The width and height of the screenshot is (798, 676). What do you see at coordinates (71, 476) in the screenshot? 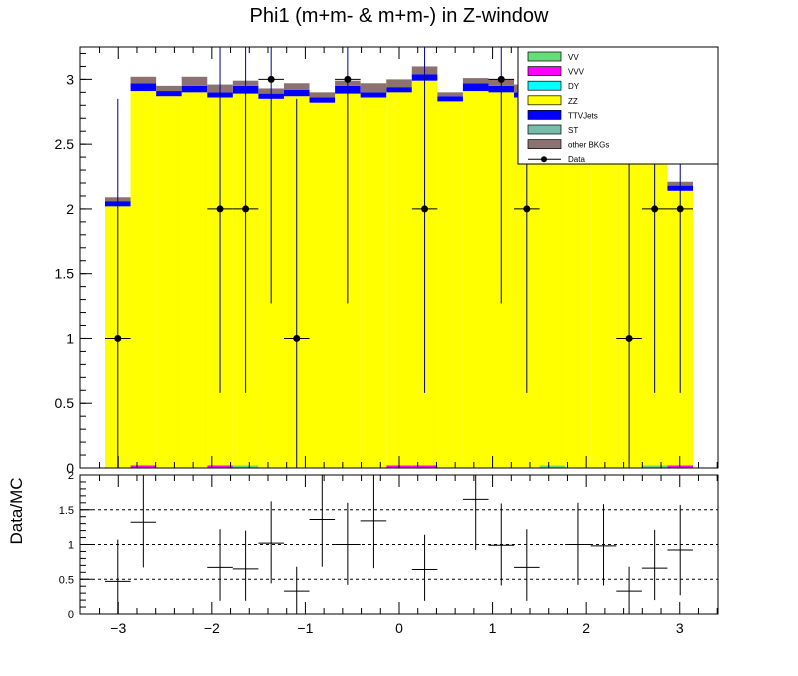
I see `ratio-y-tick-label: 2` at bounding box center [71, 476].